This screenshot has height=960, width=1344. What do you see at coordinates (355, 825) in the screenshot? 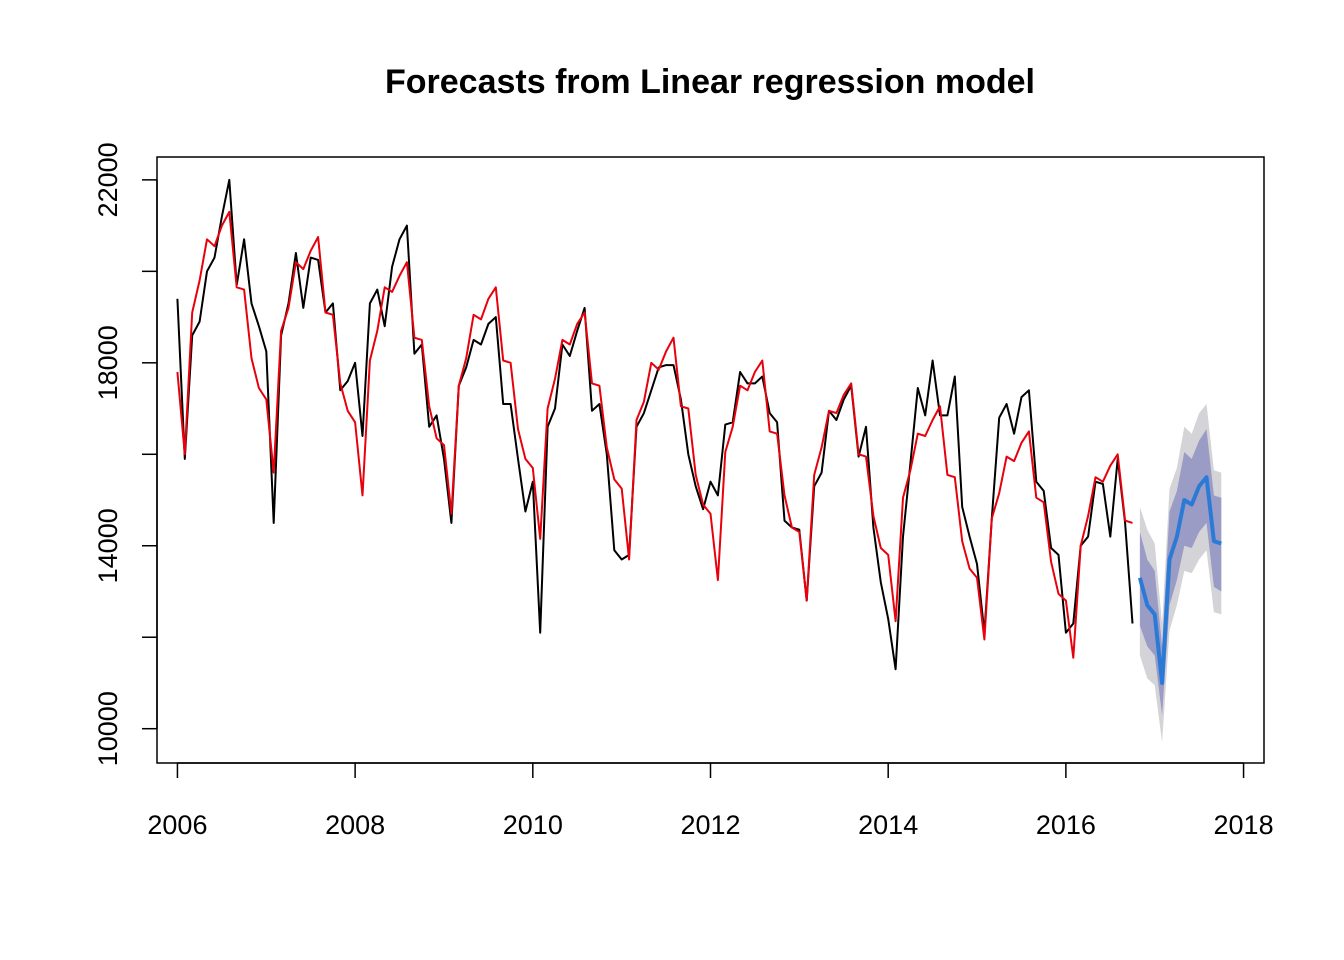
I see `x-tick-label: 2008` at bounding box center [355, 825].